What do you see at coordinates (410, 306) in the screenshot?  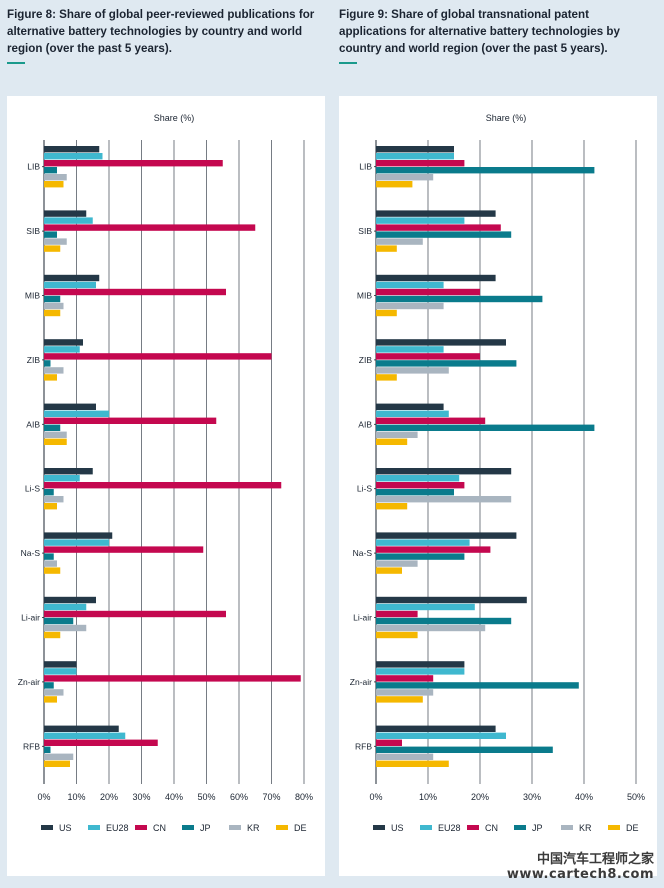 I see `fig9-bar-kr-mib` at bounding box center [410, 306].